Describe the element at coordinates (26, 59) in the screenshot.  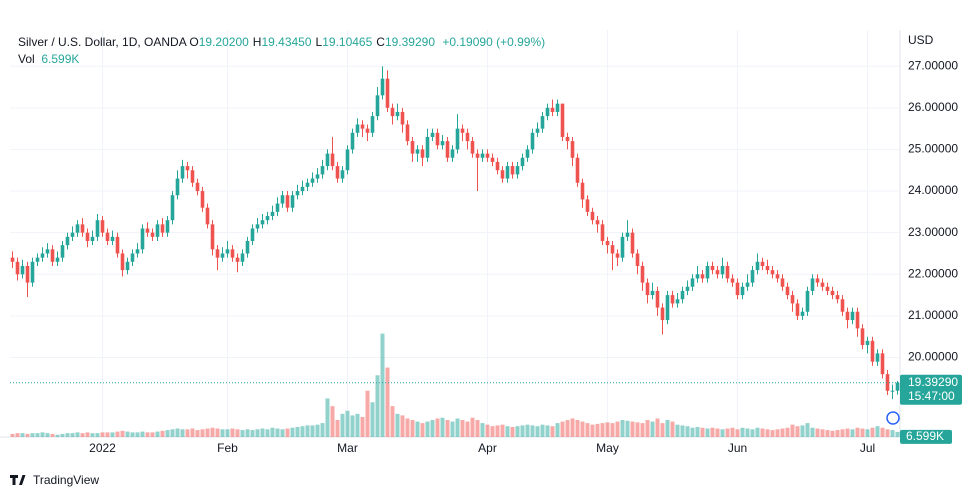
I see `volume-key: Vol` at that location.